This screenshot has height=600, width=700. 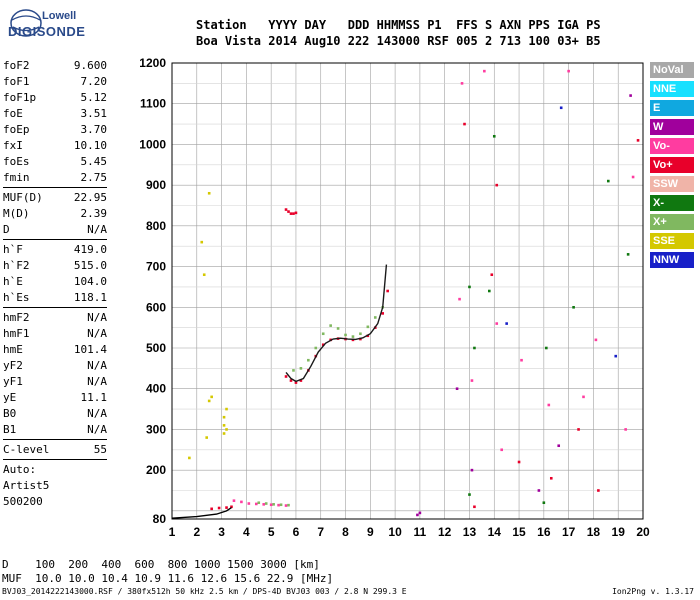 I want to click on logo-line2: DIGISONDE, so click(x=47, y=31).